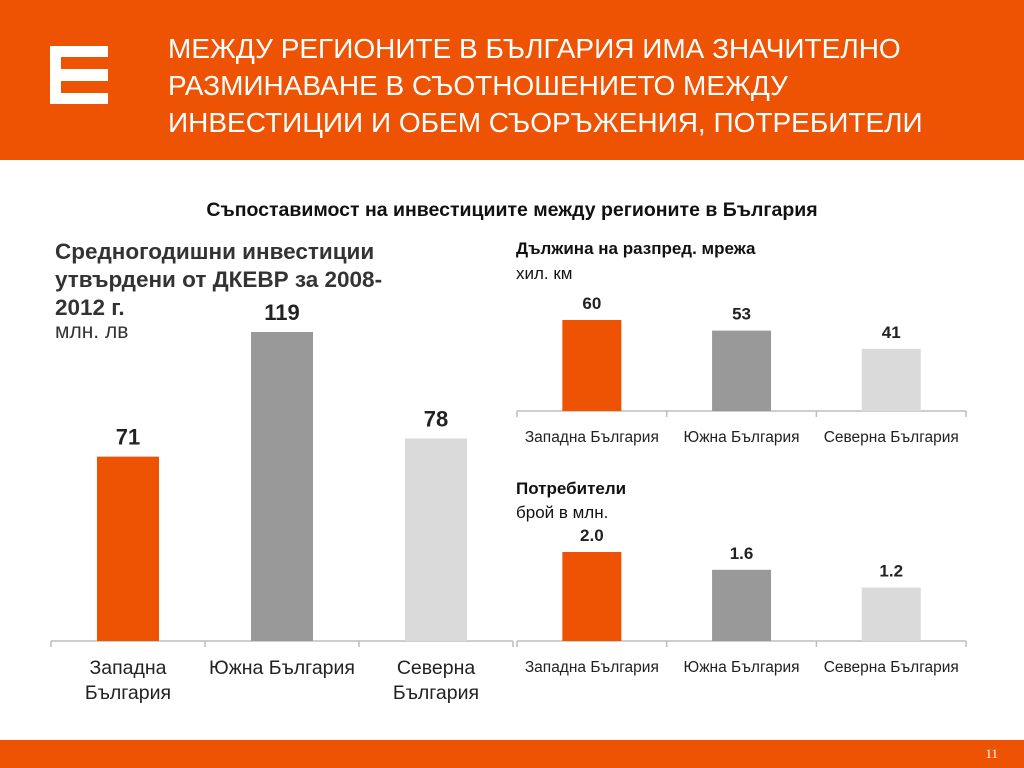  I want to click on data-label: 119, so click(282, 312).